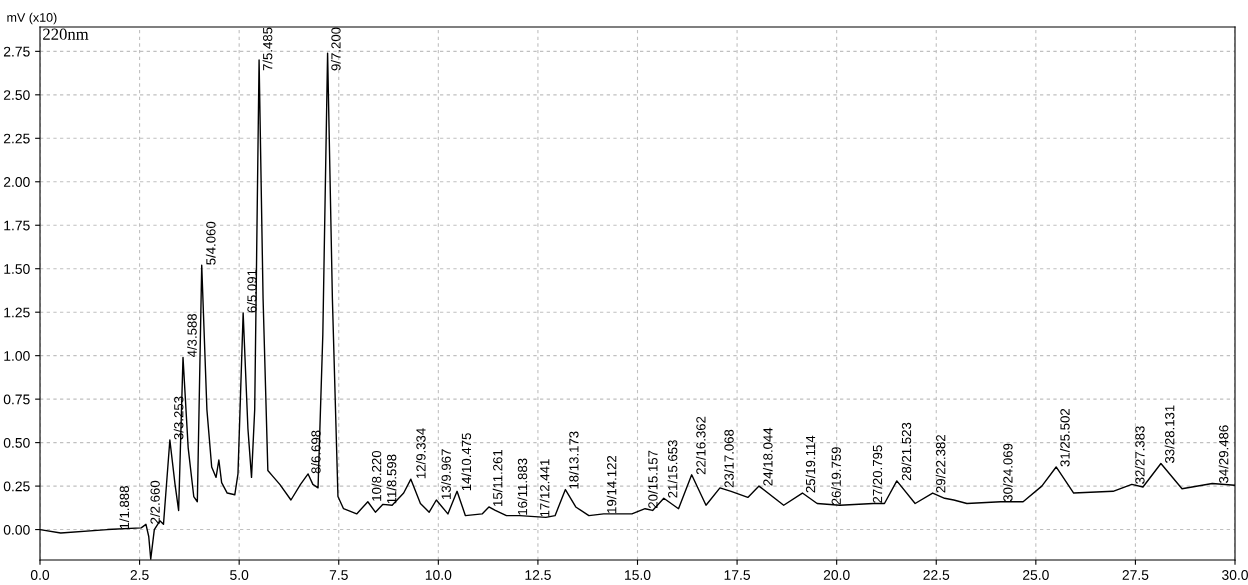 The image size is (1248, 585). What do you see at coordinates (139, 575) in the screenshot?
I see `x-tick-label: 2.5` at bounding box center [139, 575].